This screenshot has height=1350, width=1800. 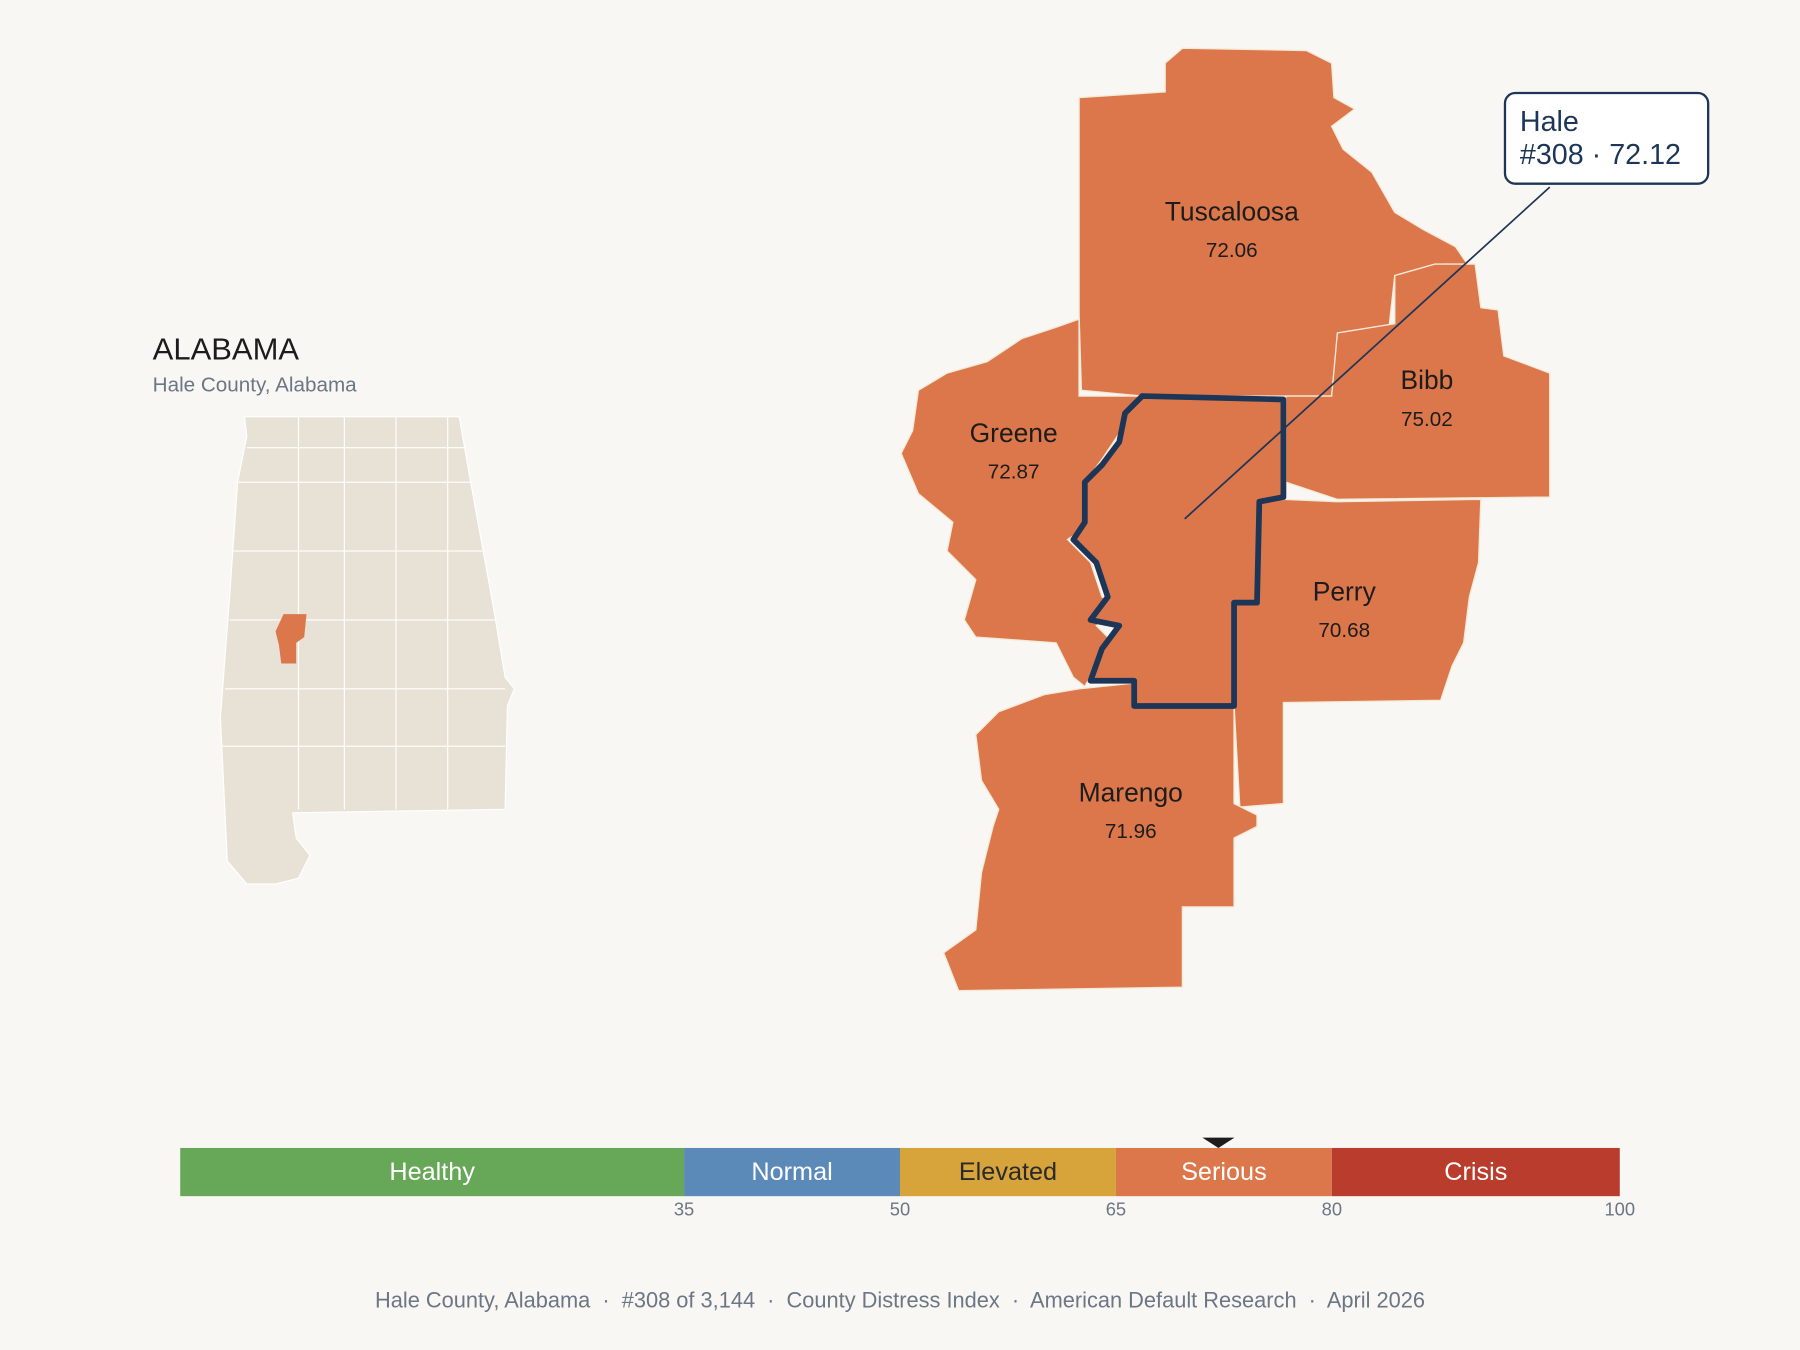 I want to click on band-label: Healthy, so click(x=432, y=1172).